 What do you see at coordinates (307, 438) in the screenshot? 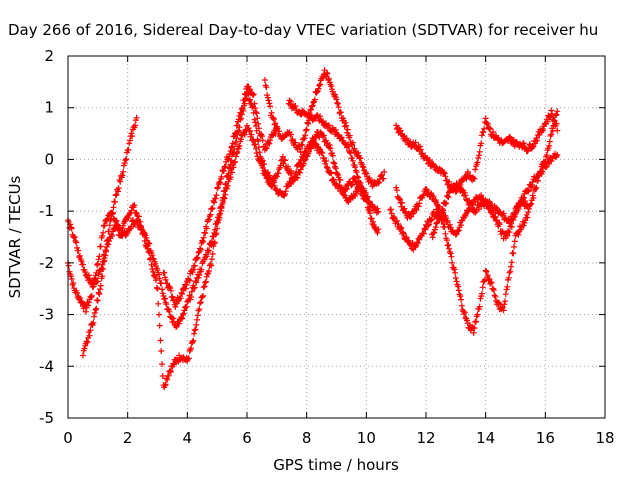
I see `x-tick-label: 8` at bounding box center [307, 438].